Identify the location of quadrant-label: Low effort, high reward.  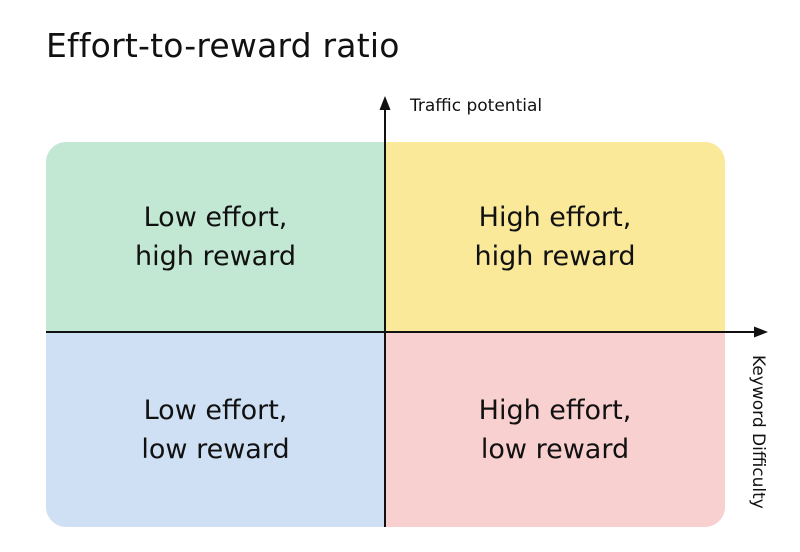
(215, 237).